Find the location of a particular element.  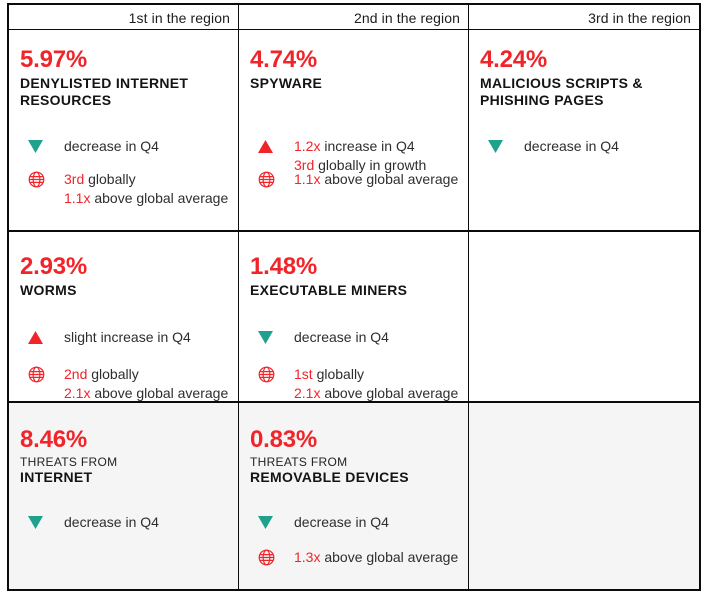

threat-title: EXECUTABLE MINERS is located at coordinates (356, 290).